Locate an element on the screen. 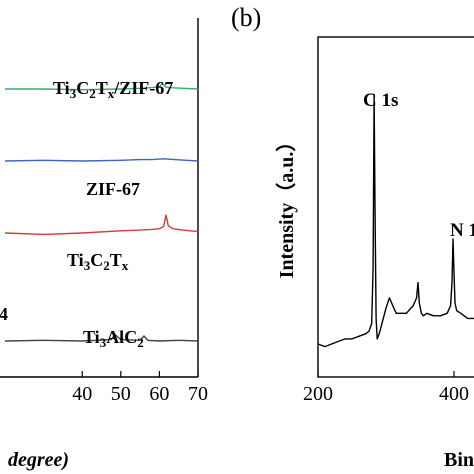 The image size is (474, 474). peak-label-n1: N 1 is located at coordinates (462, 230).